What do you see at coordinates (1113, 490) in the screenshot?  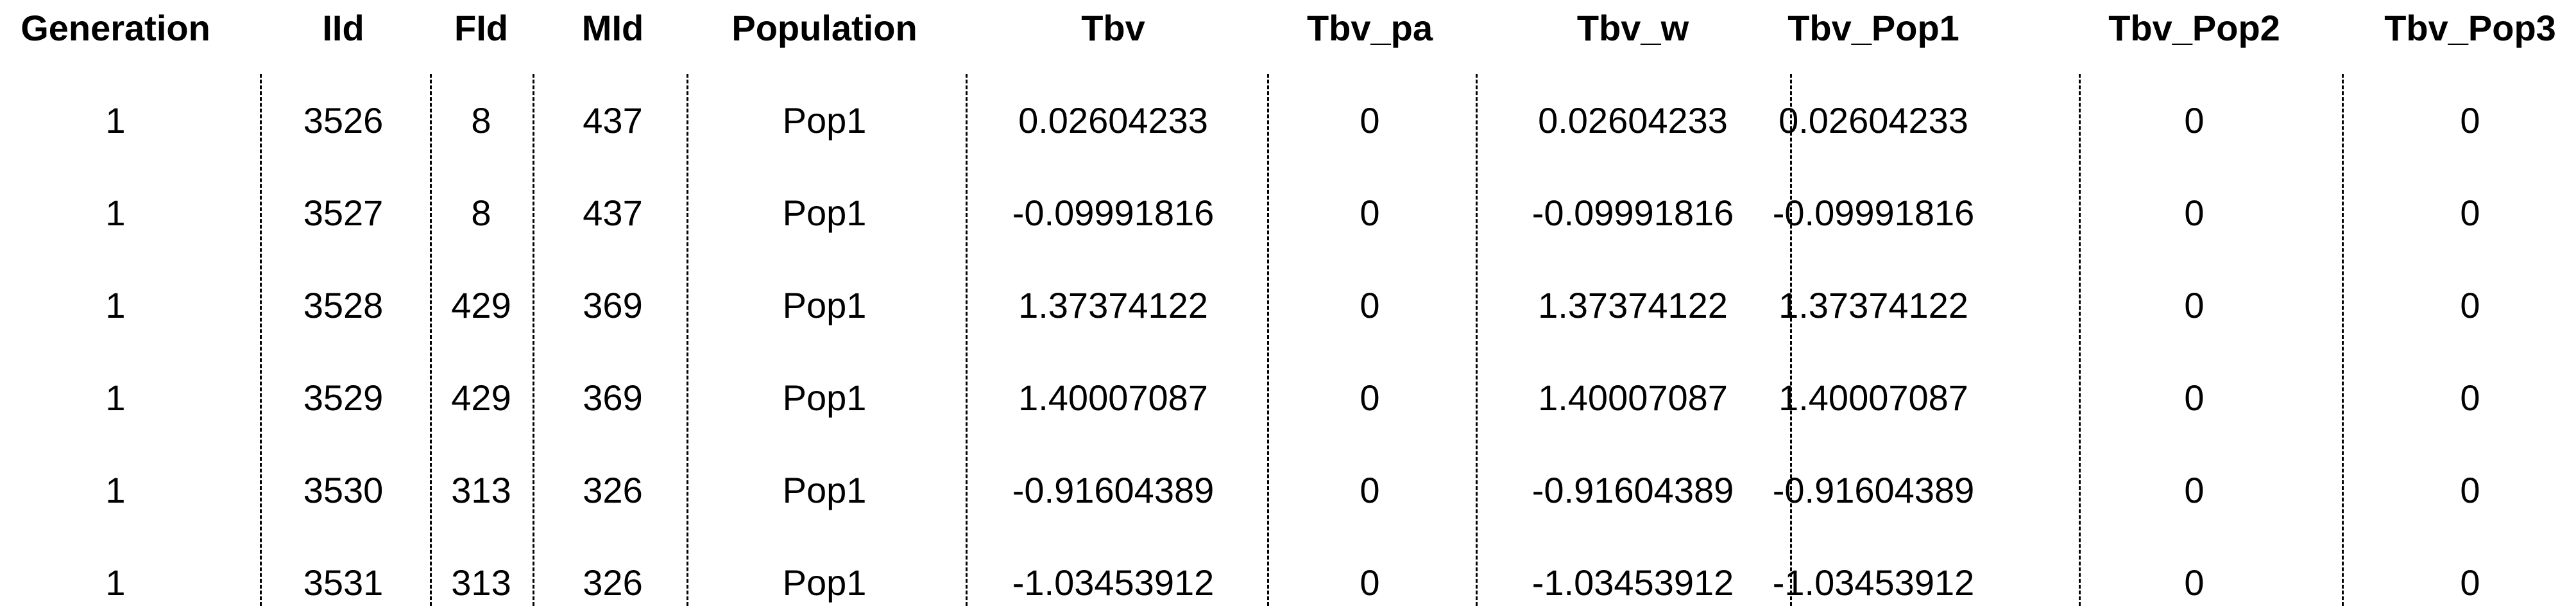 I see `cell-tbv: -0.91604389` at bounding box center [1113, 490].